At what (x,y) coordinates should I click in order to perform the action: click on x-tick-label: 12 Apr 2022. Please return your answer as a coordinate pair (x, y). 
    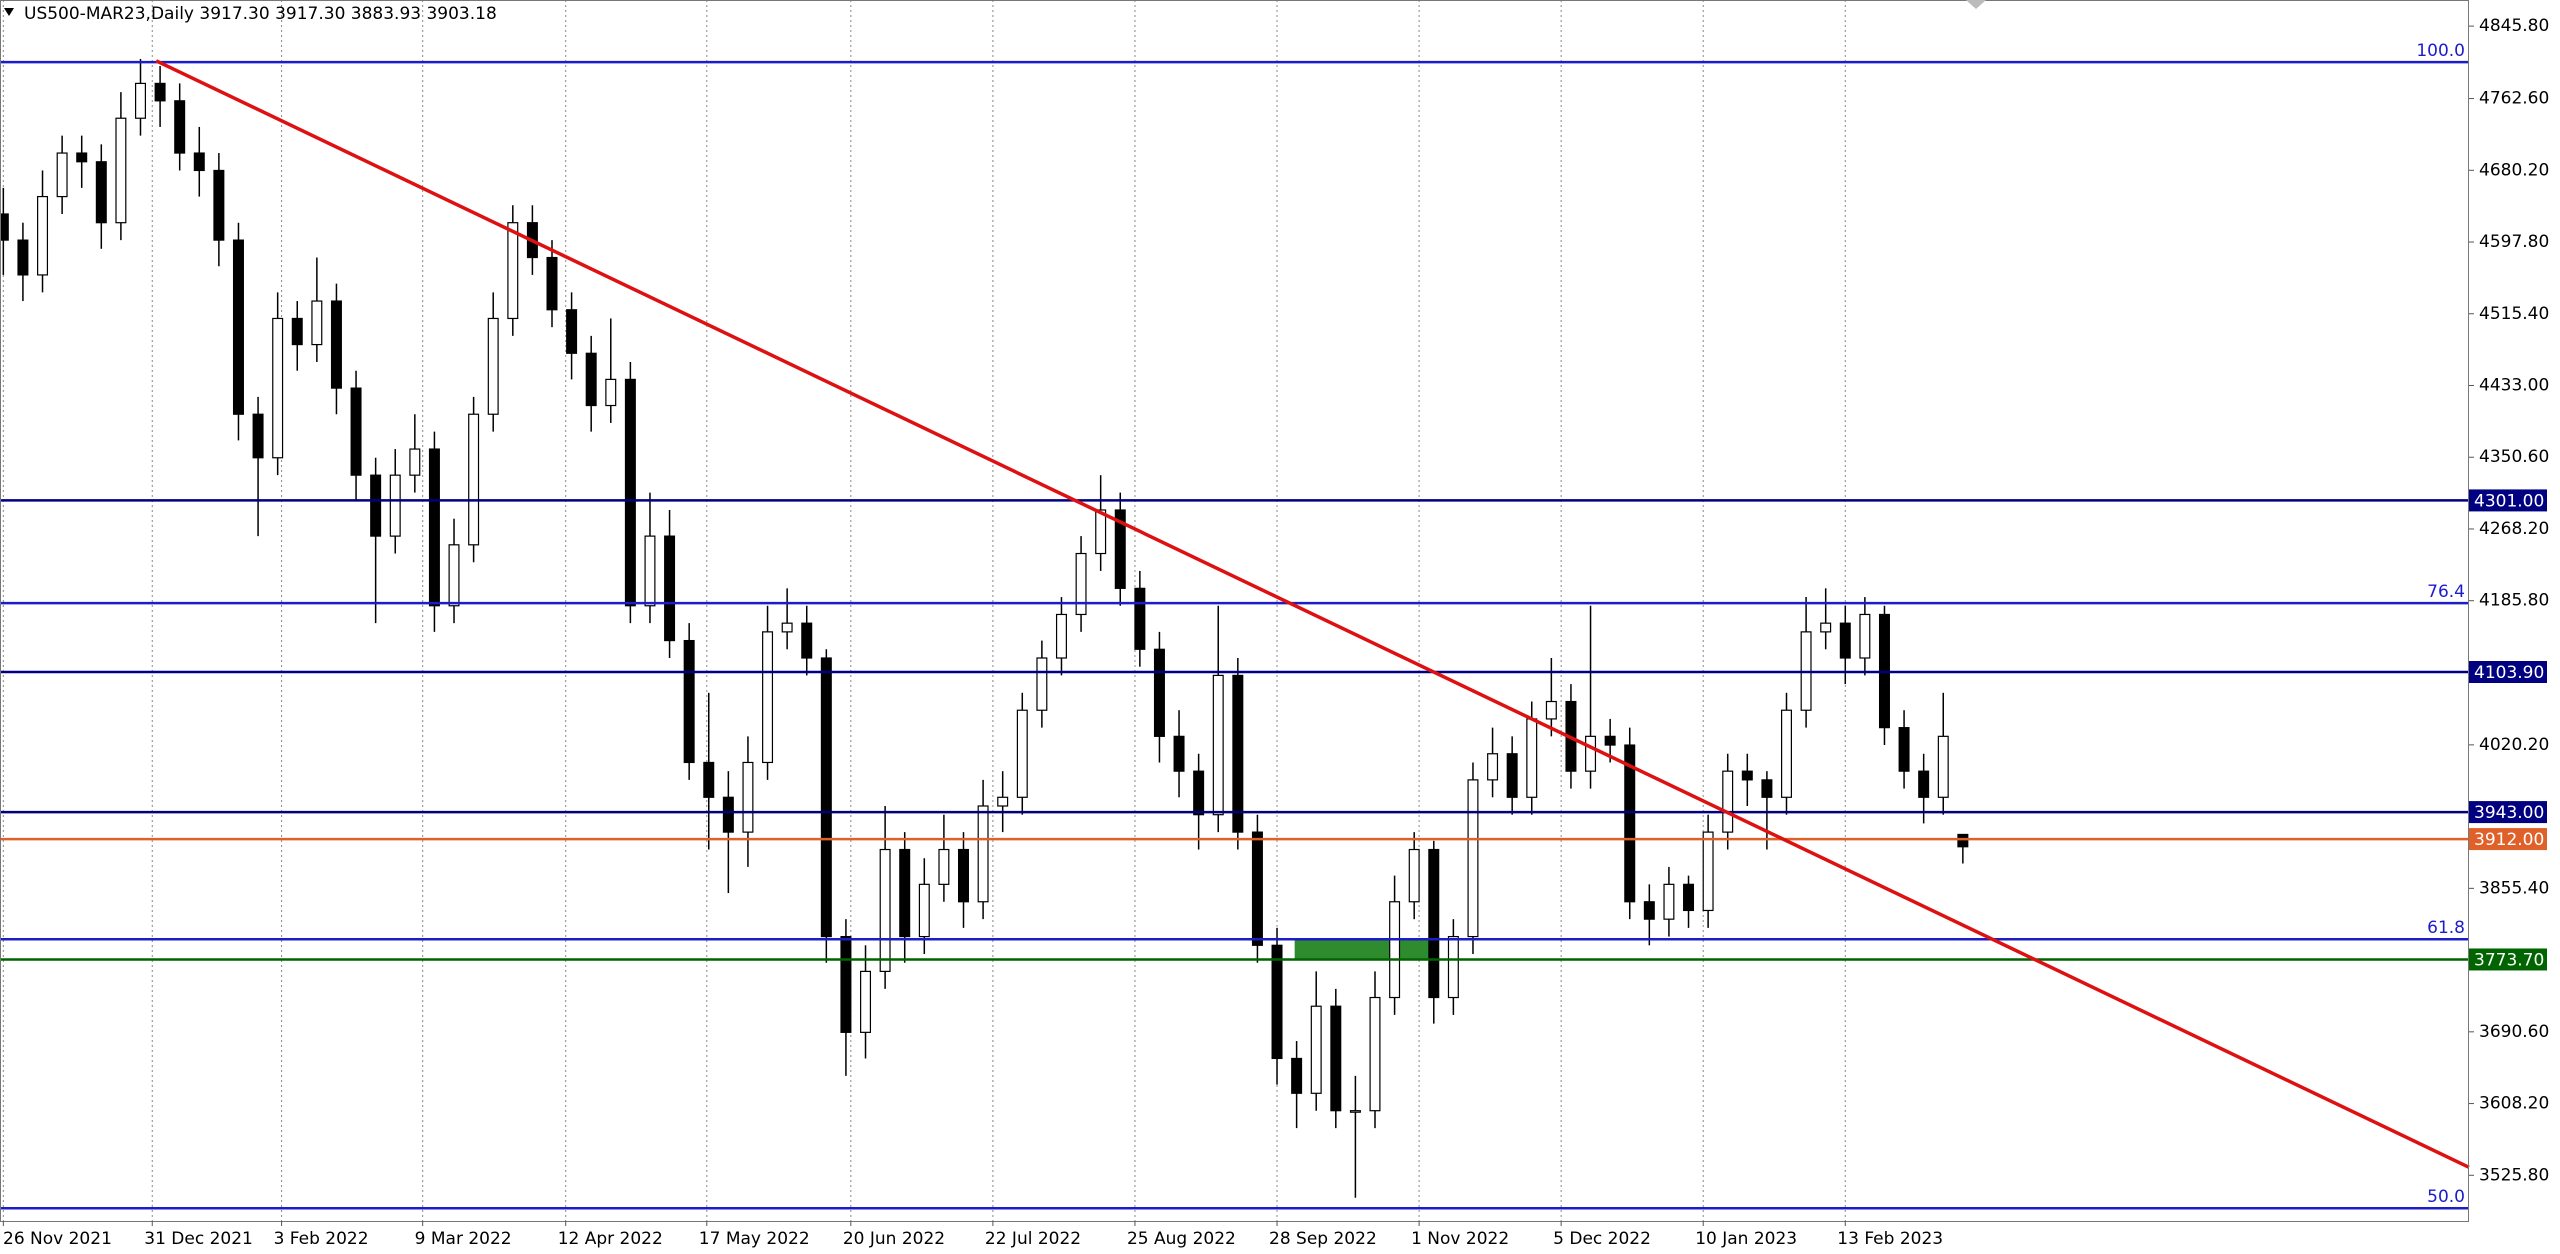
    Looking at the image, I should click on (610, 1239).